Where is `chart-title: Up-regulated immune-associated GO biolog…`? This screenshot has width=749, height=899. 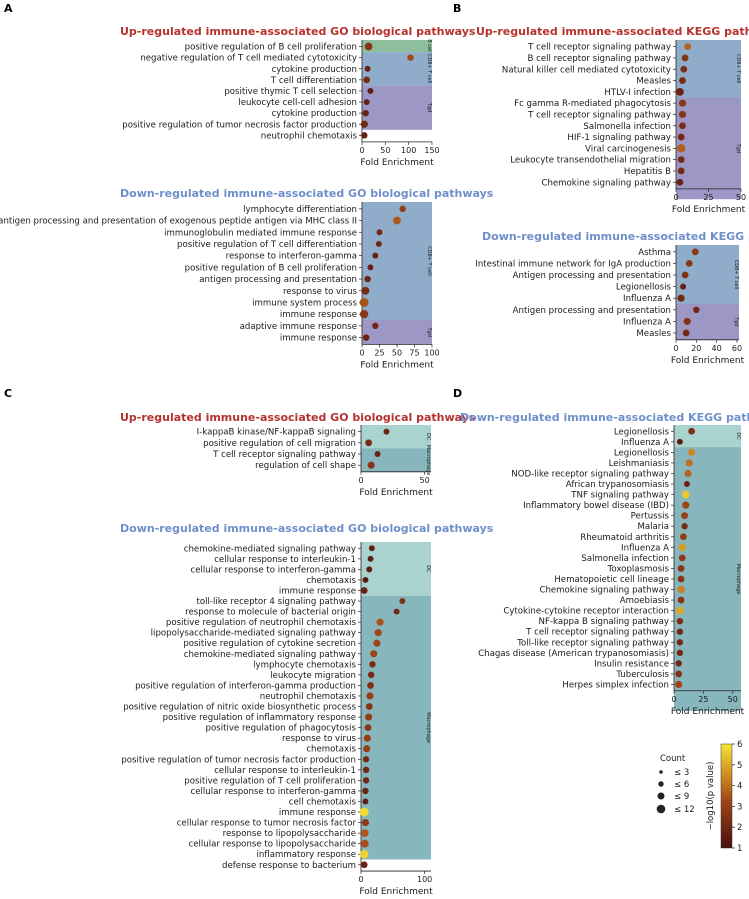 chart-title: Up-regulated immune-associated GO biolog… is located at coordinates (298, 31).